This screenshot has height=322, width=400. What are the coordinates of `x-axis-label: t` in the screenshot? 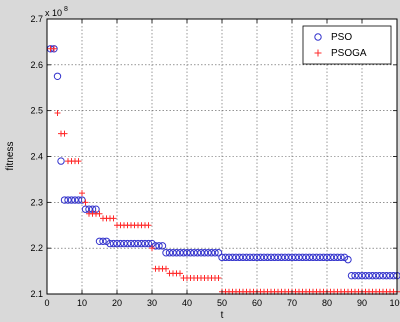 It's located at (222, 315).